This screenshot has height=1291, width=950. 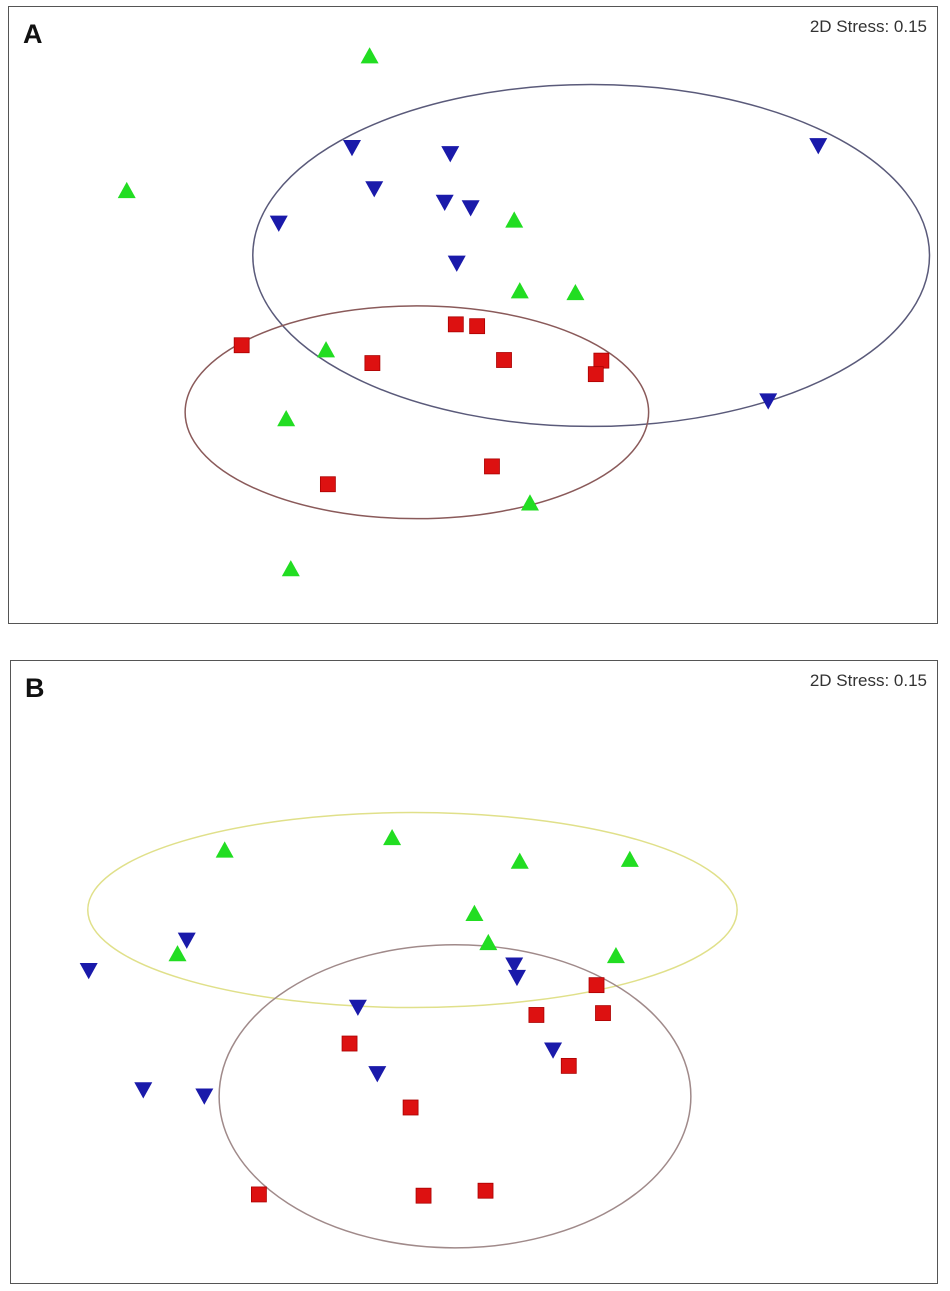 What do you see at coordinates (35, 688) in the screenshot?
I see `panel-label: B` at bounding box center [35, 688].